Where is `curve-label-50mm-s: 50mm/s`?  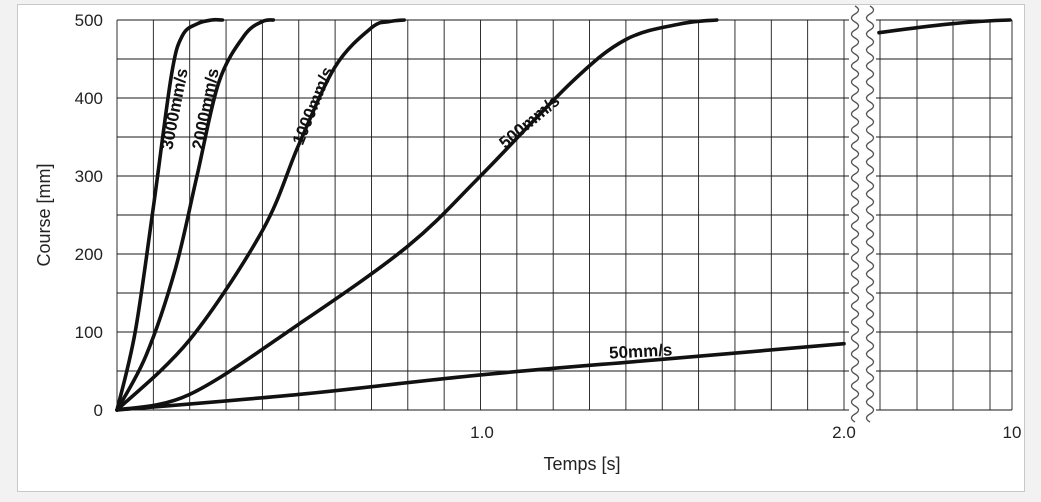 curve-label-50mm-s: 50mm/s is located at coordinates (641, 351).